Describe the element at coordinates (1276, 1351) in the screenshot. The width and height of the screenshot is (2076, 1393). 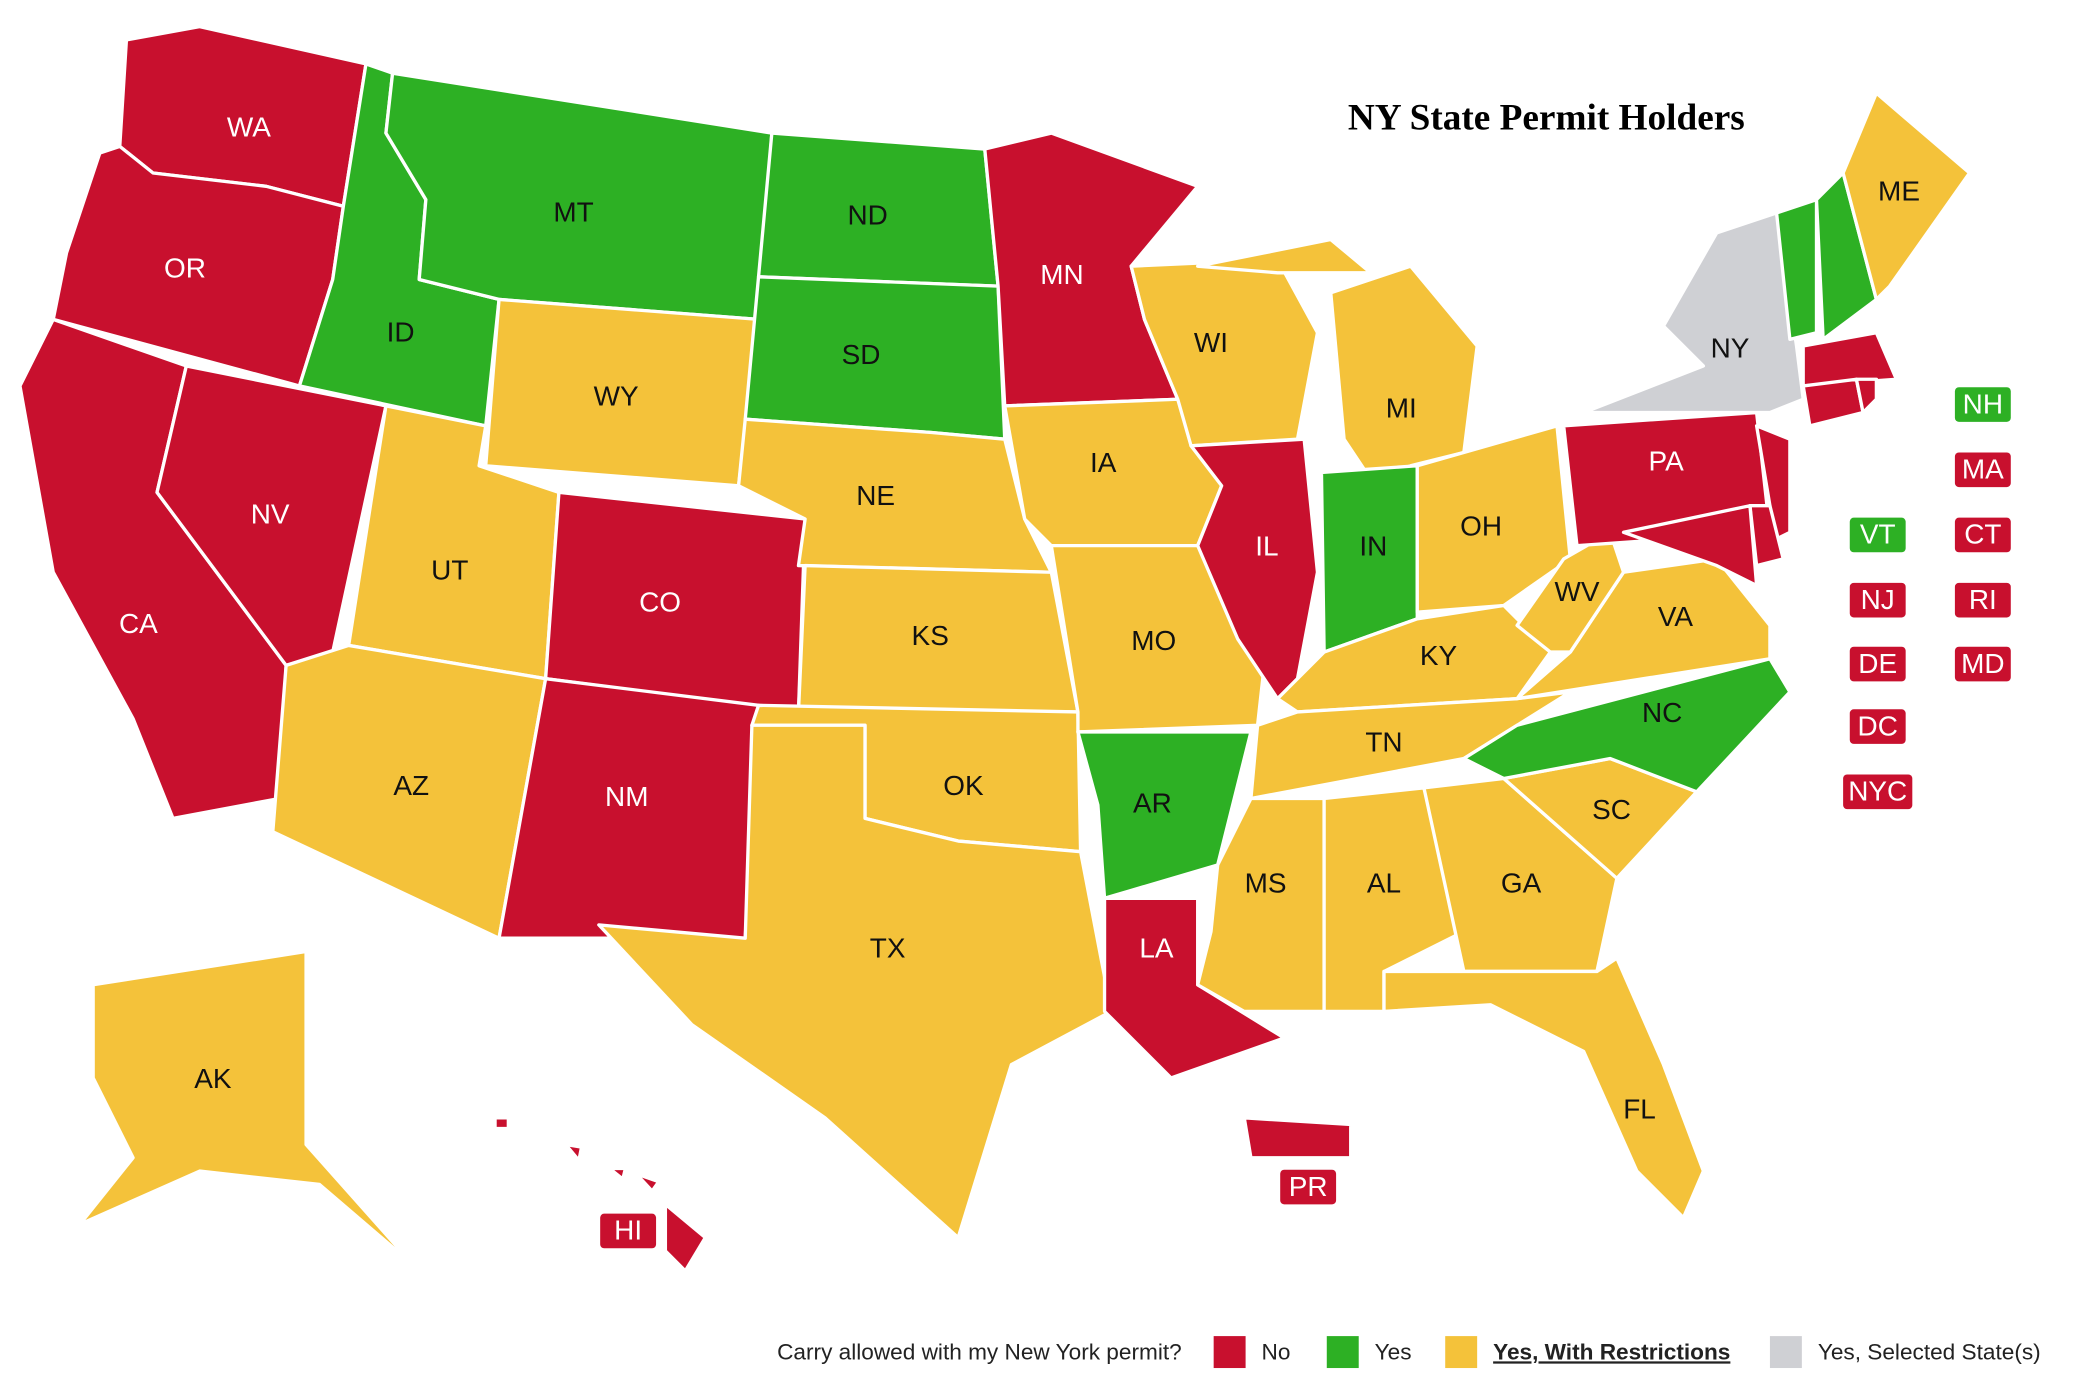
I see `legend-label: No` at that location.